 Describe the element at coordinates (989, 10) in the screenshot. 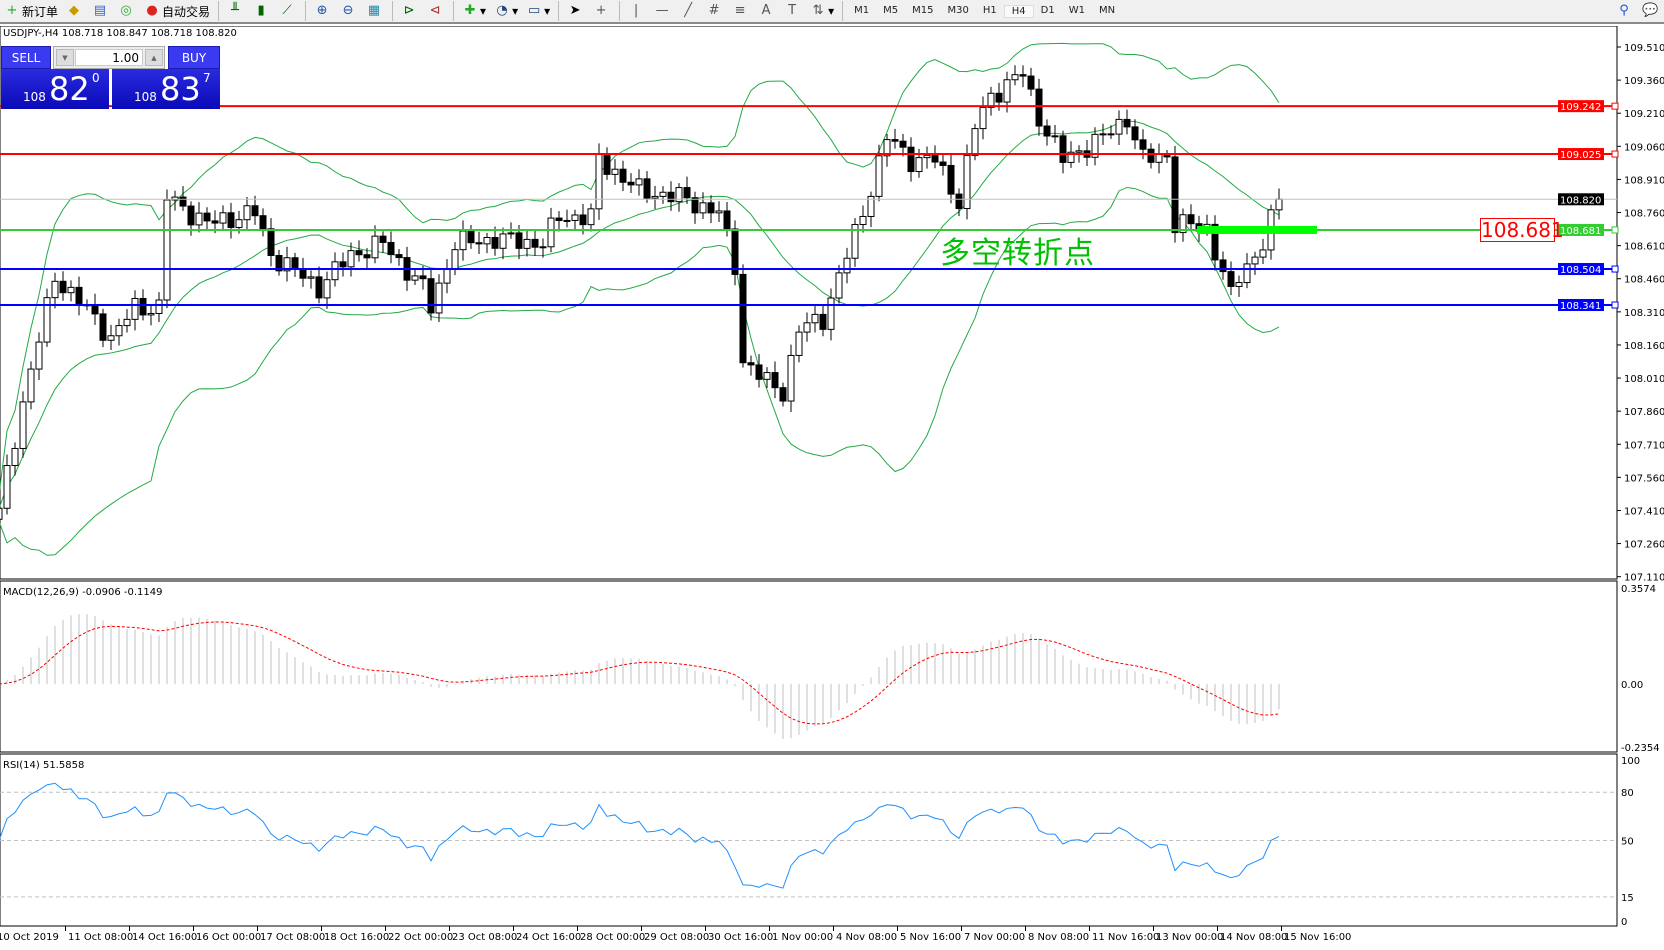

I see `timeframe-h1: H1` at that location.